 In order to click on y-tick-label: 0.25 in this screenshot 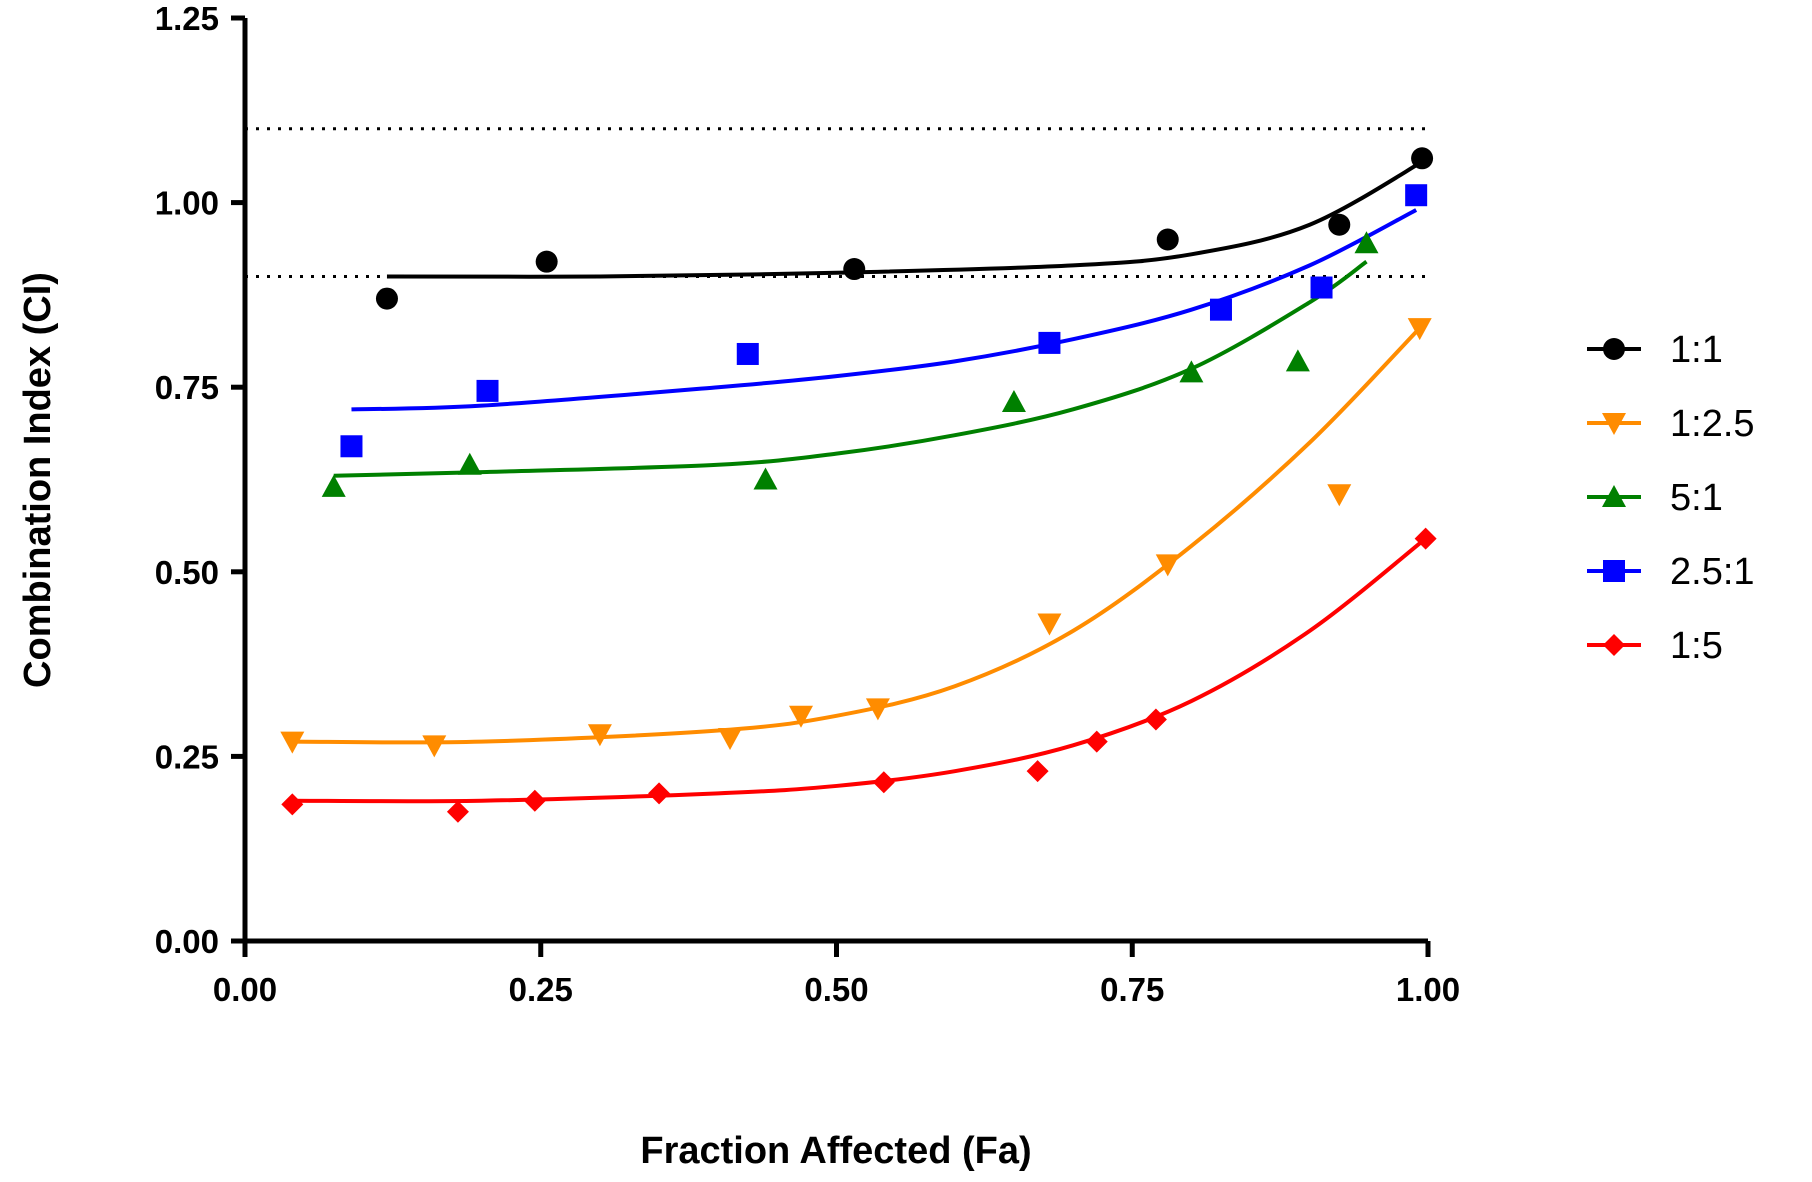, I will do `click(187, 756)`.